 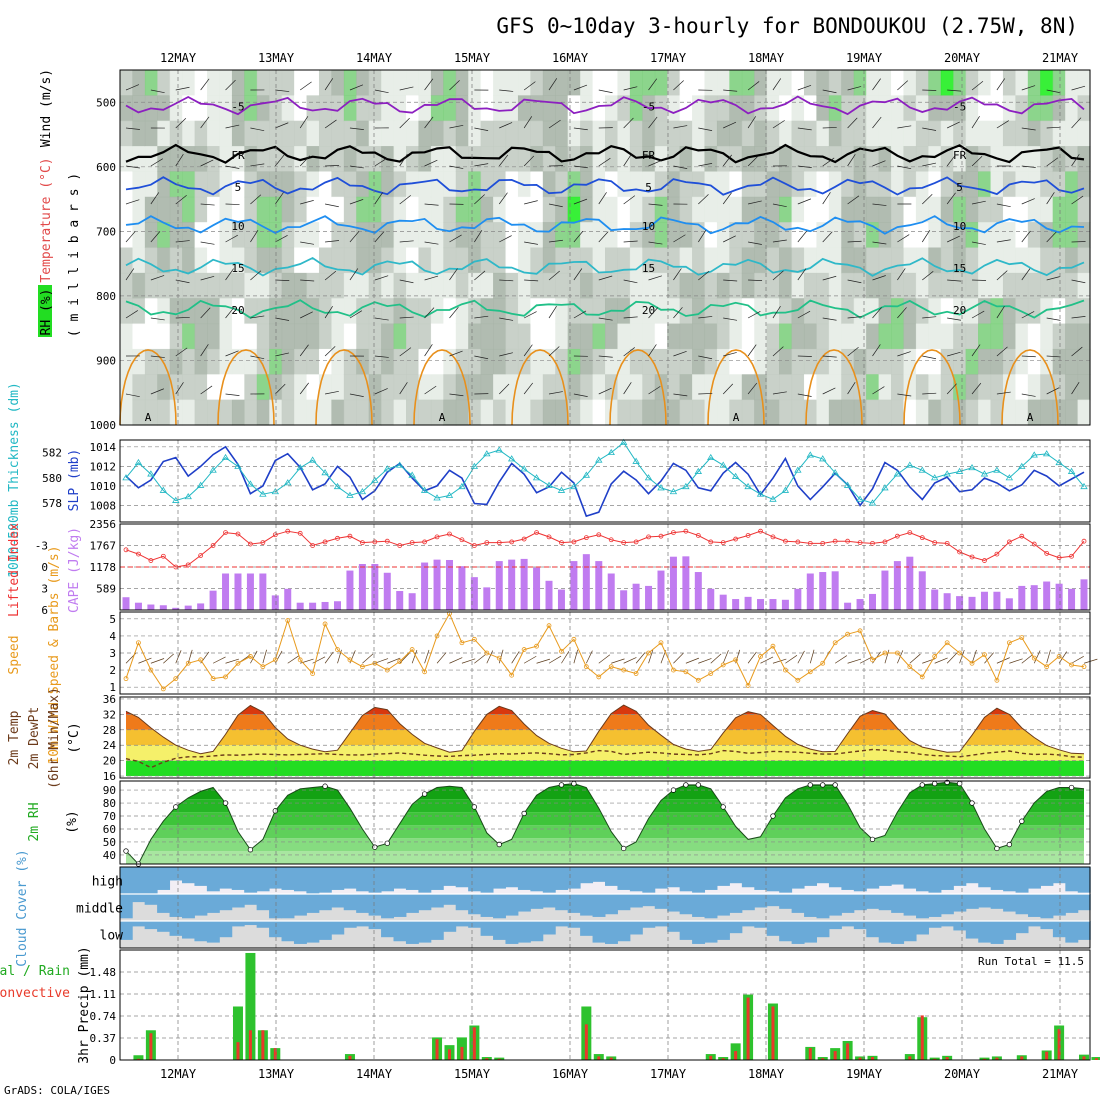 I want to click on isotherm-label: 20, so click(x=959, y=310).